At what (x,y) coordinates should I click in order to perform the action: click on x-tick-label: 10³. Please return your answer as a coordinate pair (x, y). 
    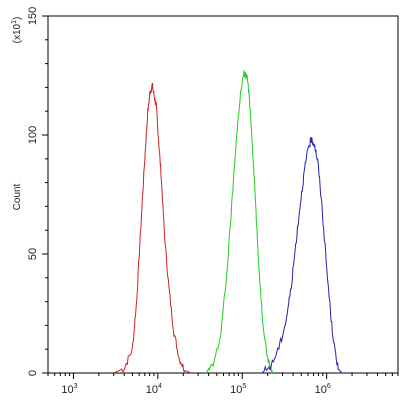
    Looking at the image, I should click on (69, 389).